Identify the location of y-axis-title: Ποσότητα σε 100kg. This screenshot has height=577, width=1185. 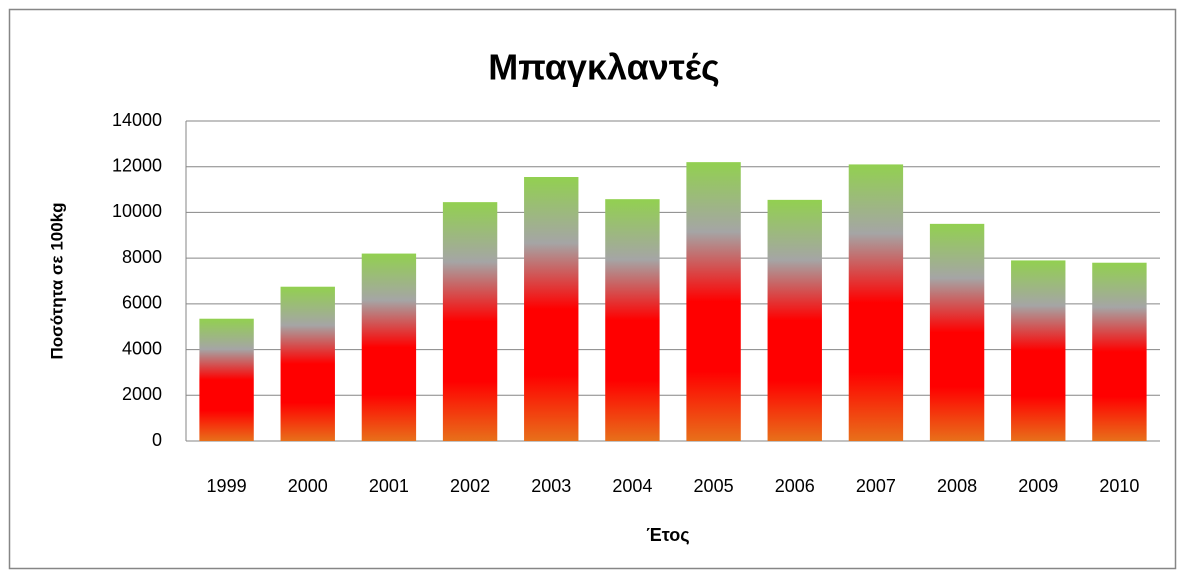
(56, 280).